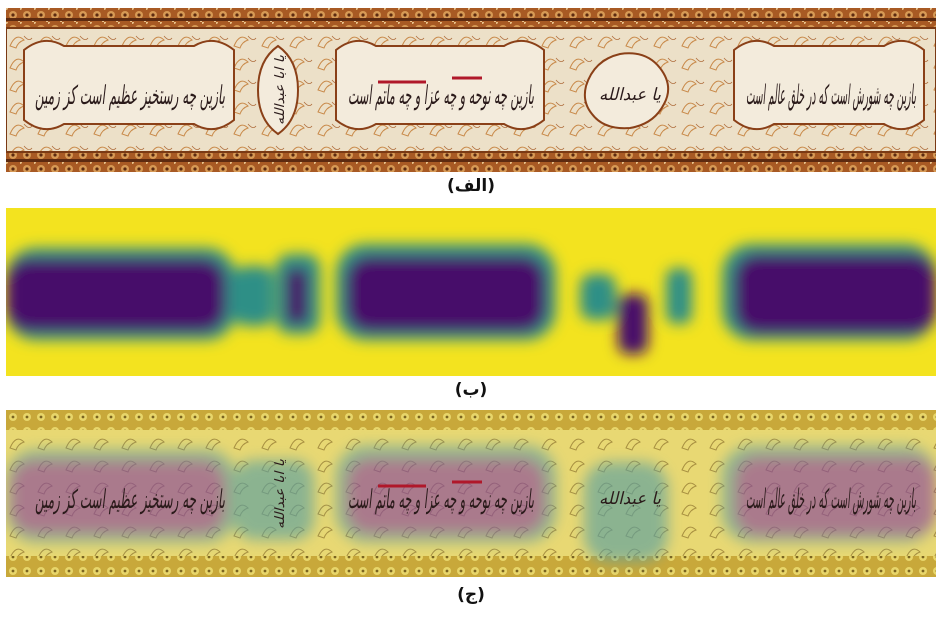 The height and width of the screenshot is (619, 942). I want to click on caption-b: (ب), so click(471, 390).